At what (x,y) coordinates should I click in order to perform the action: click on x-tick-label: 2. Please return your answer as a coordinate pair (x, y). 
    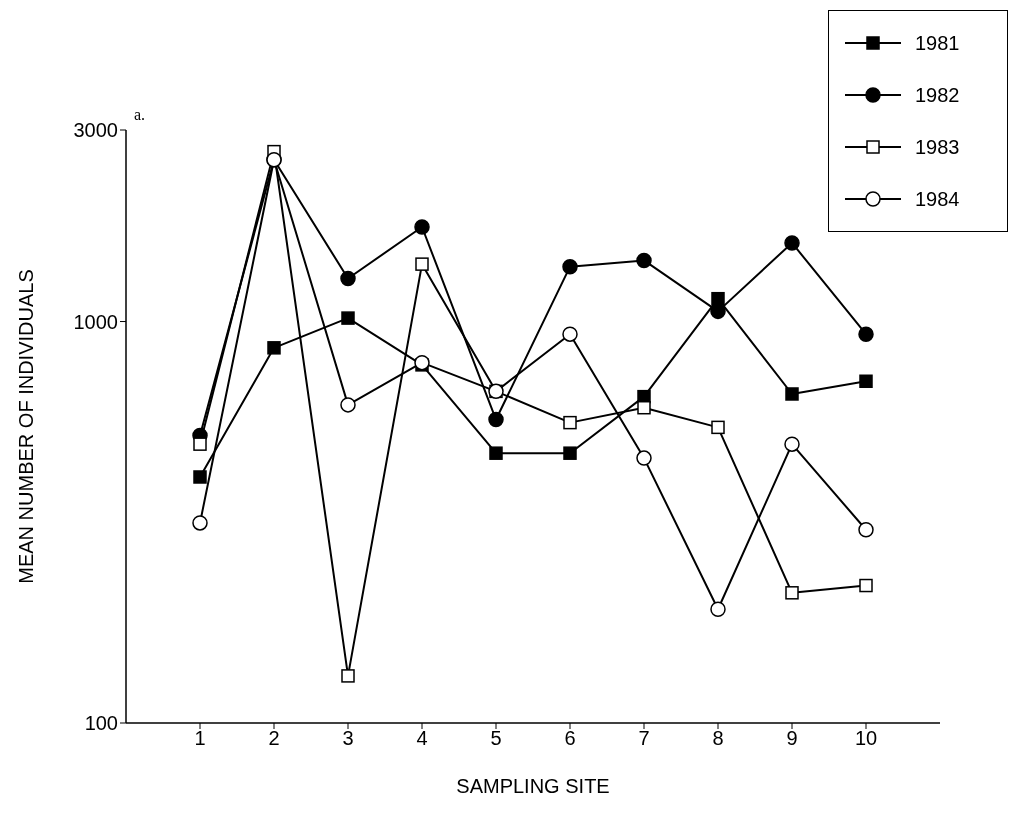
    Looking at the image, I should click on (274, 738).